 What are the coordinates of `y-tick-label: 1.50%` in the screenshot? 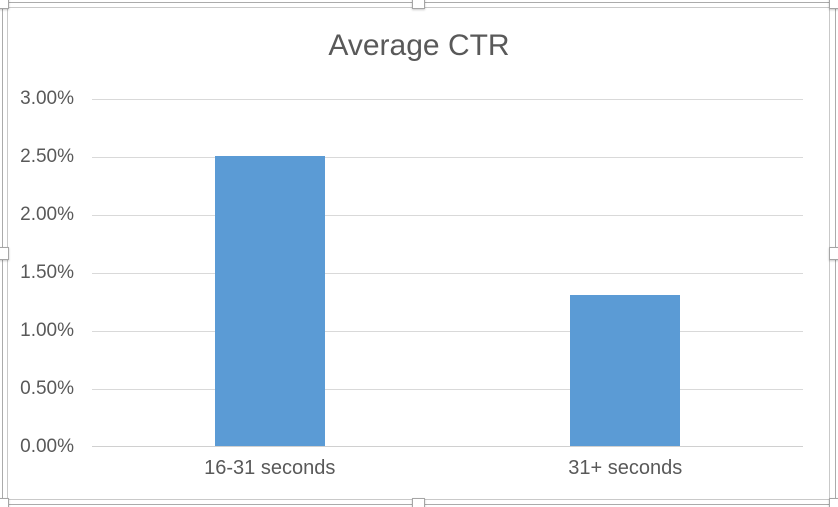 It's located at (47, 272).